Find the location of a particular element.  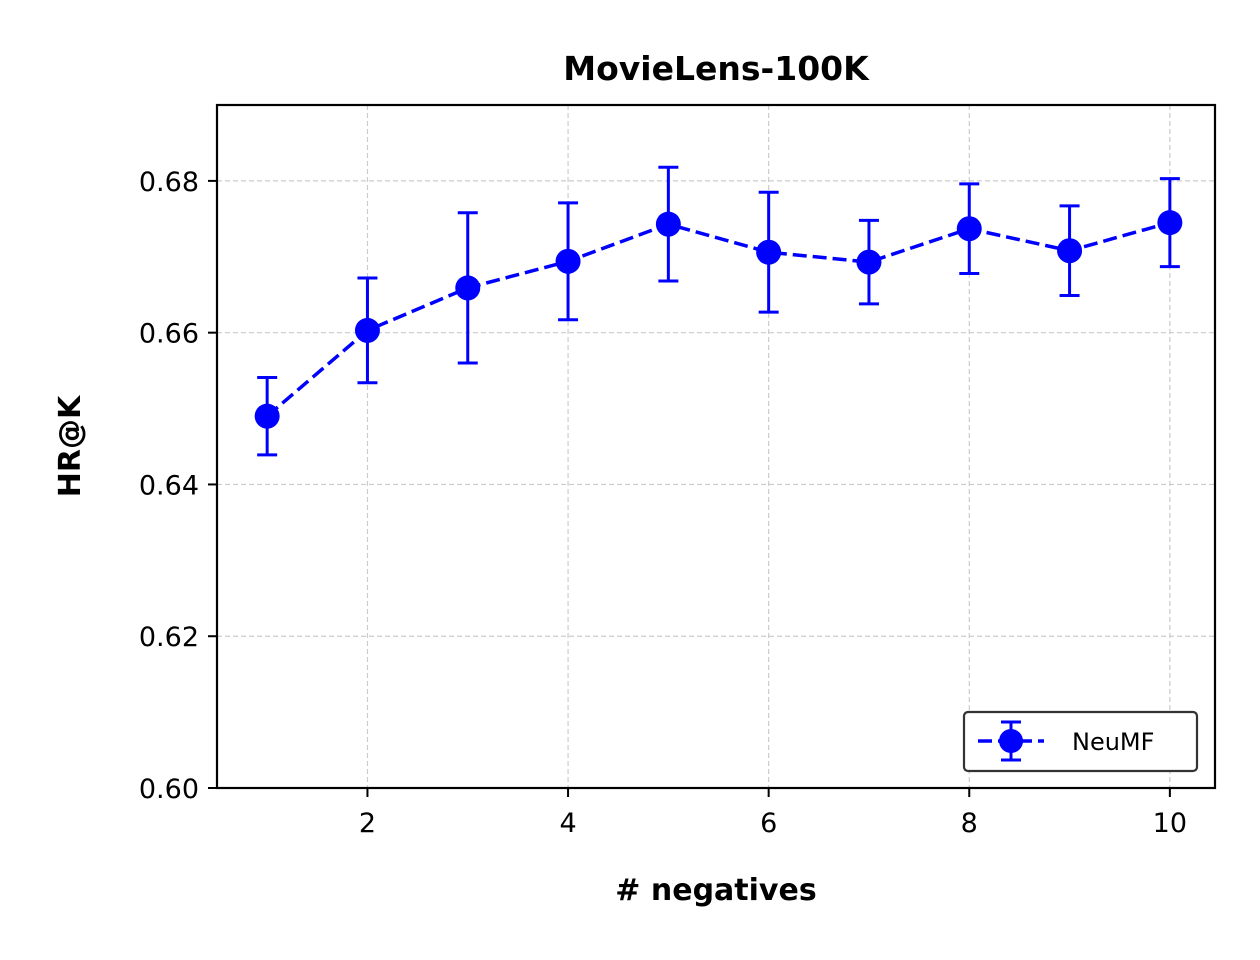

x-tick-label: 2 is located at coordinates (367, 823).